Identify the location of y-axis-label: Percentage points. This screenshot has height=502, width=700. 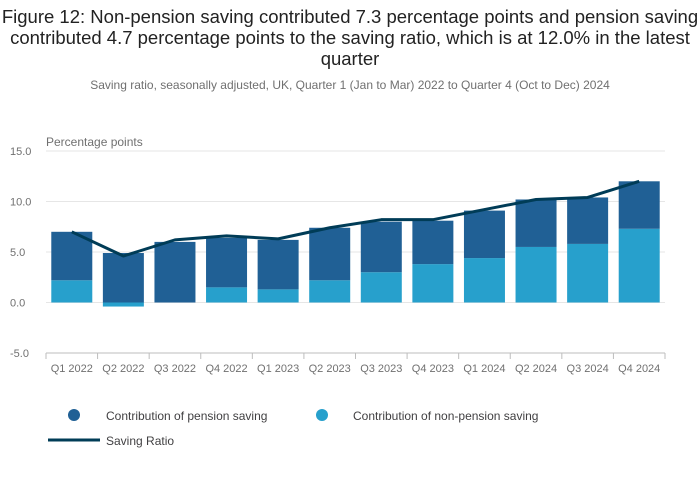
(94, 142).